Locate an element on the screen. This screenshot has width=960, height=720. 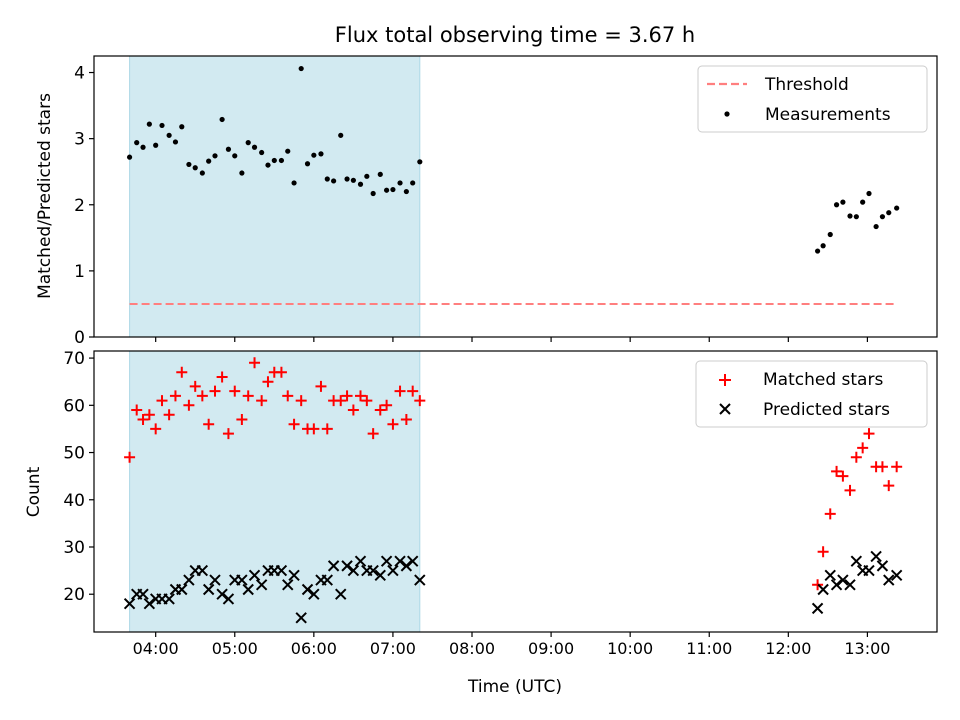
x-tick-label: 12:00 is located at coordinates (788, 648).